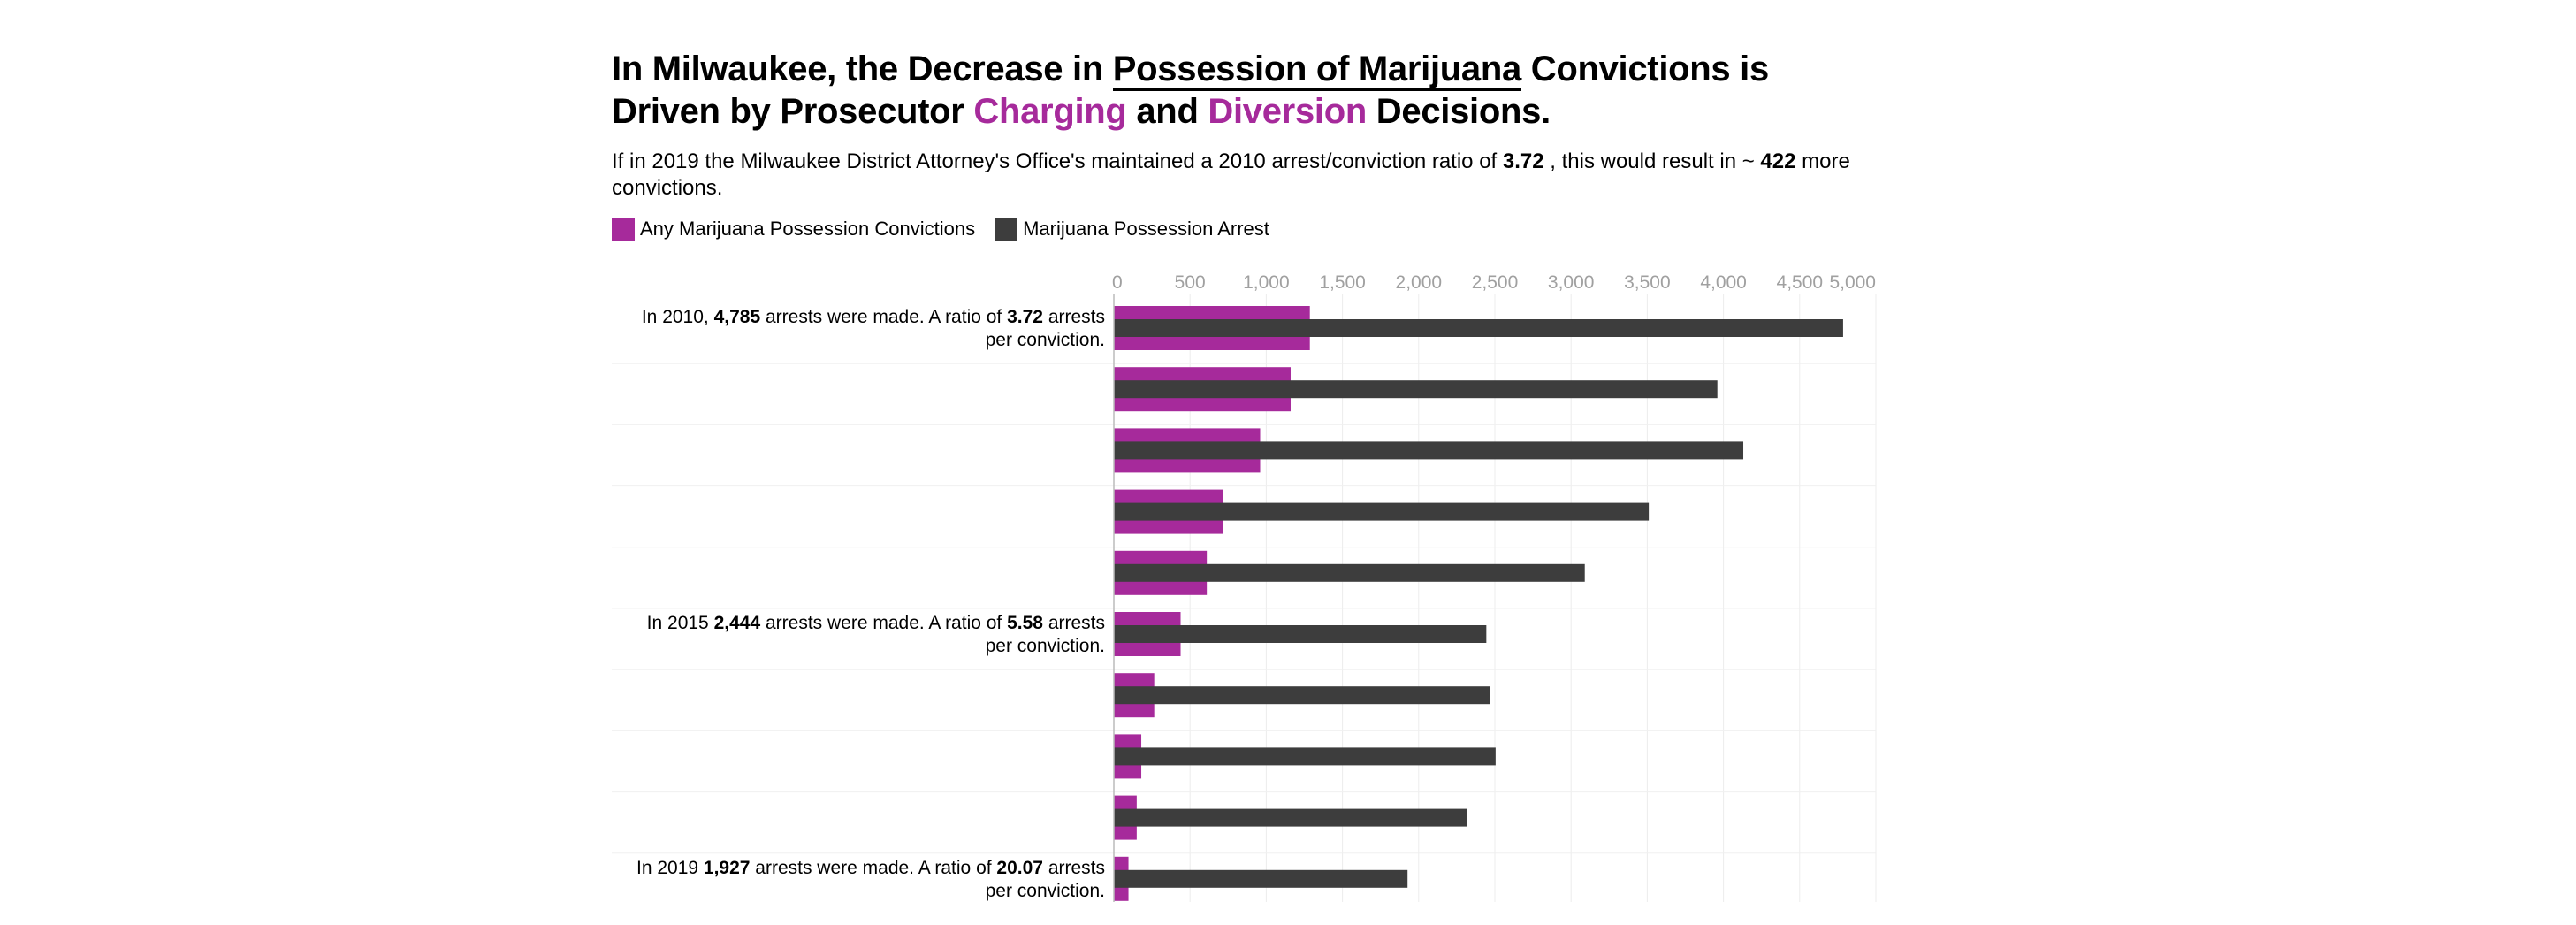  What do you see at coordinates (1167, 112) in the screenshot?
I see `title-part3: and` at bounding box center [1167, 112].